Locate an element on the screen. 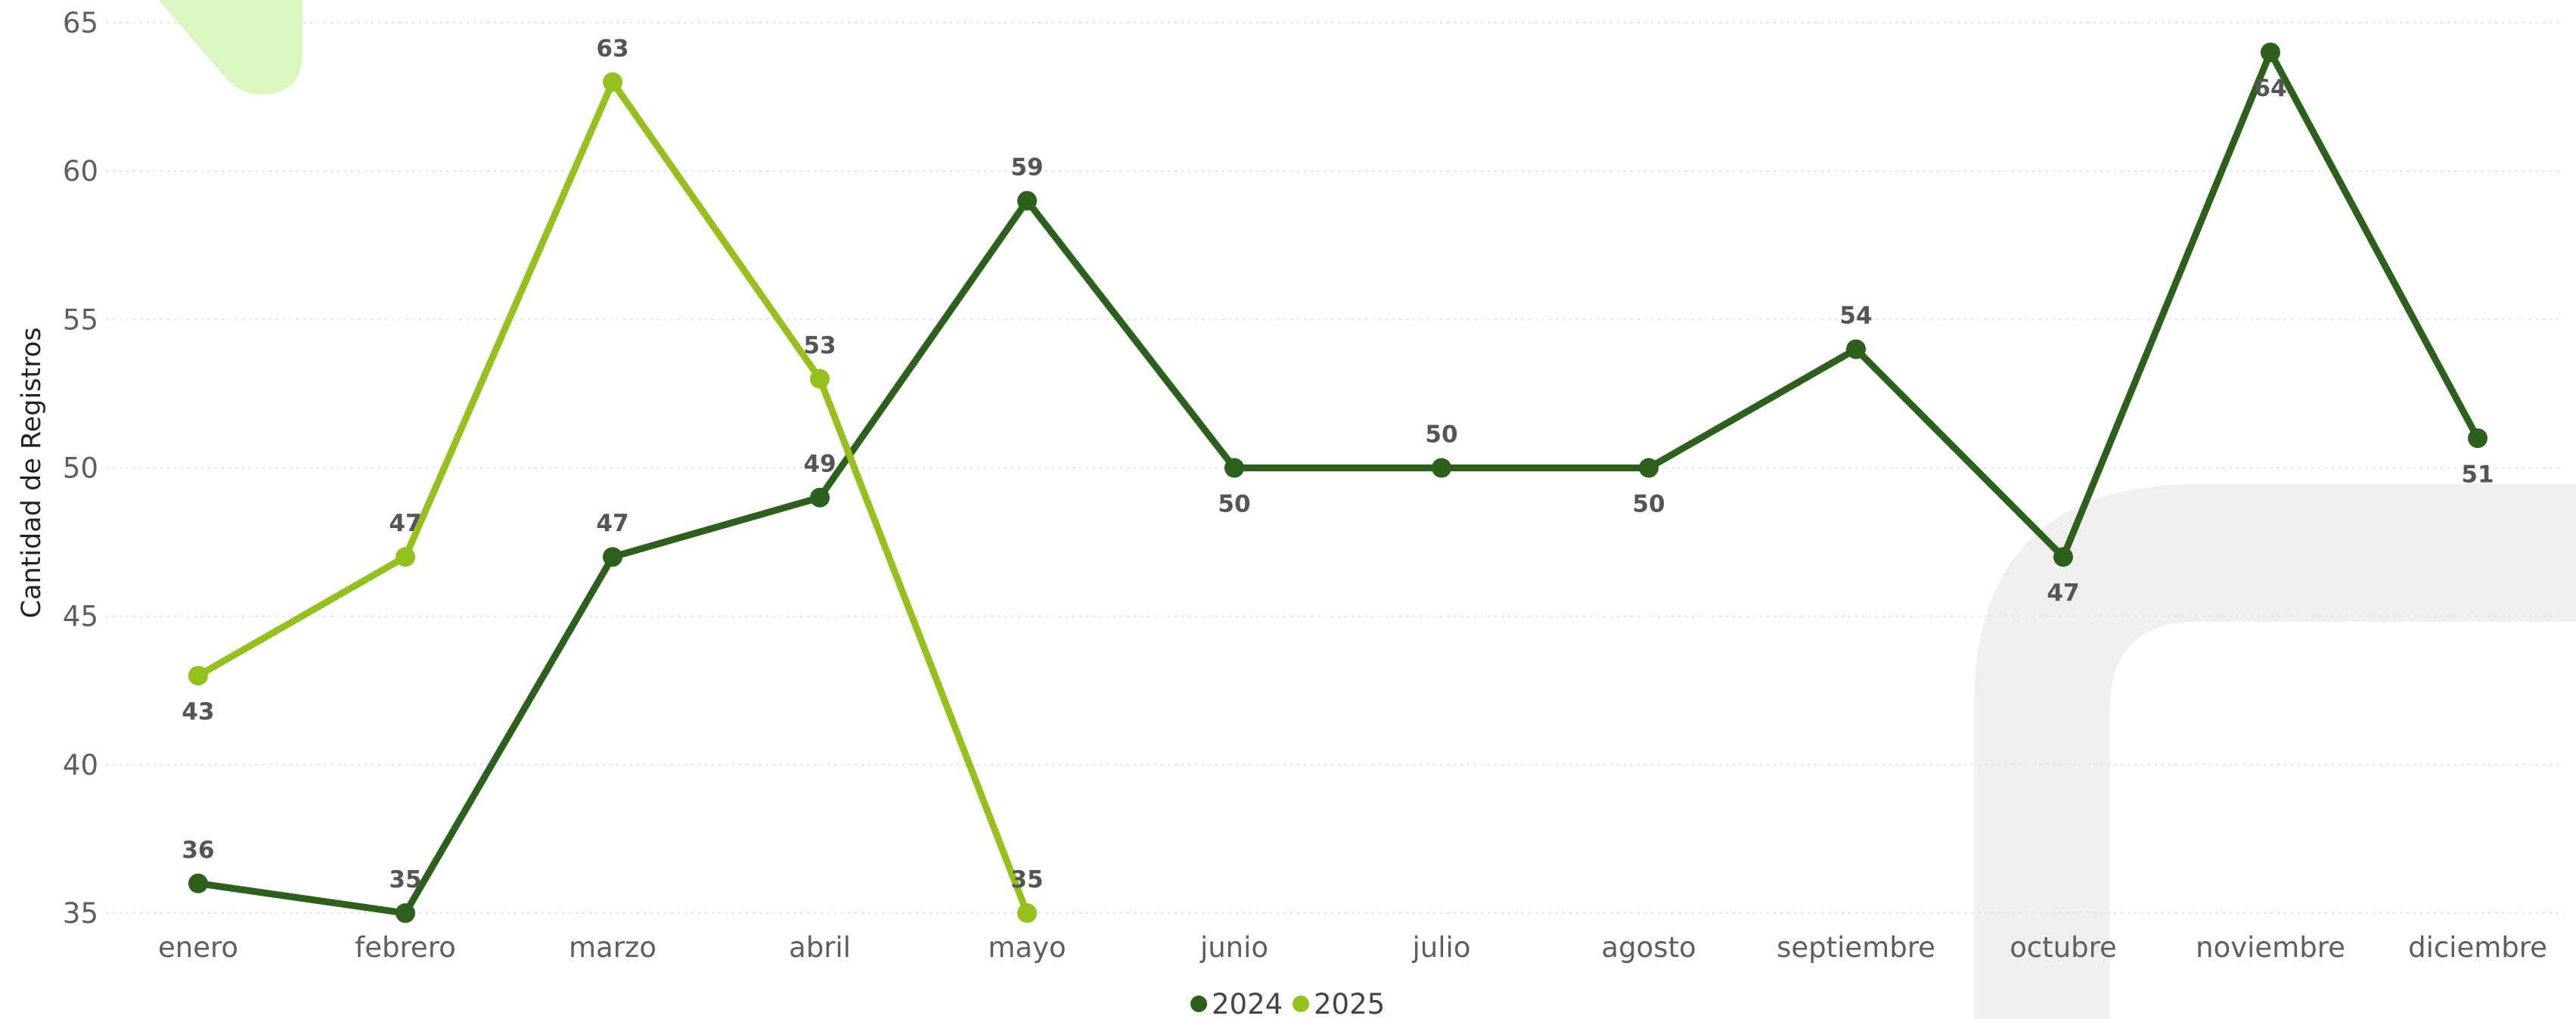 This screenshot has width=2576, height=1019. y-axis-label: Cantidad de Registros is located at coordinates (32, 473).